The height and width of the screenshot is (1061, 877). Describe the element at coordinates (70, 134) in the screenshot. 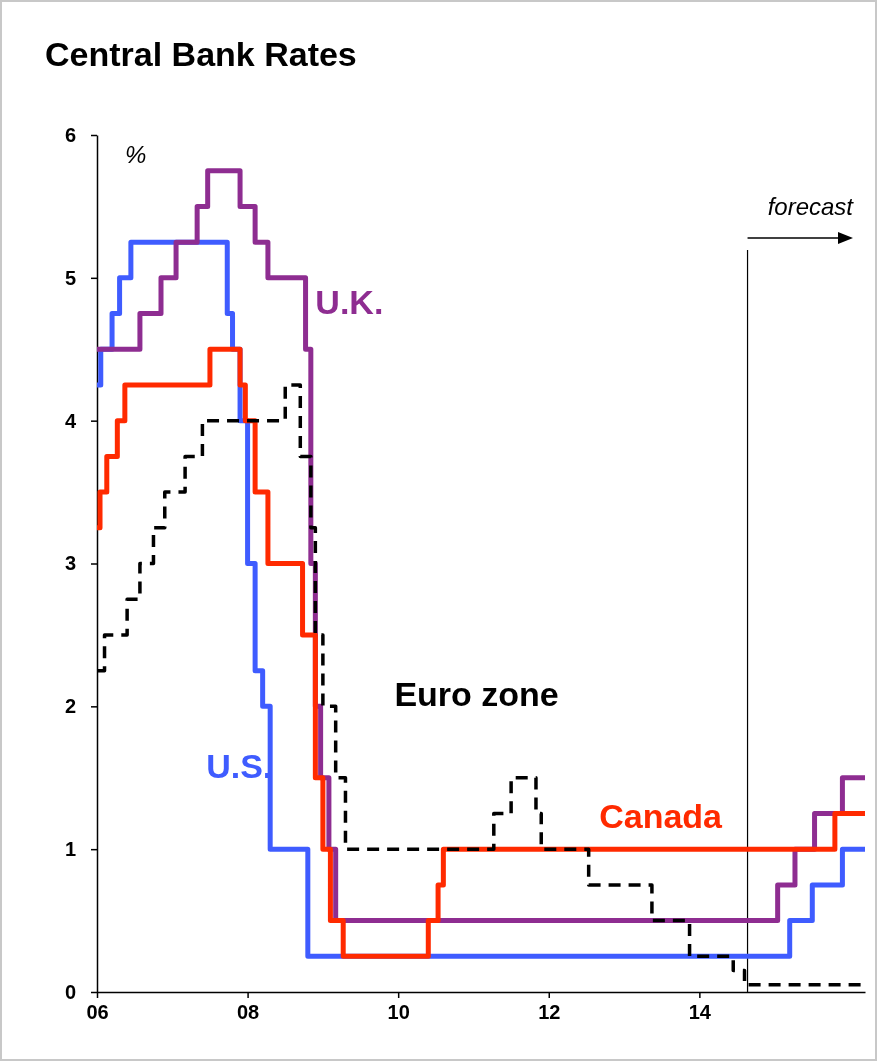

I see `y-tick-label: 6` at that location.